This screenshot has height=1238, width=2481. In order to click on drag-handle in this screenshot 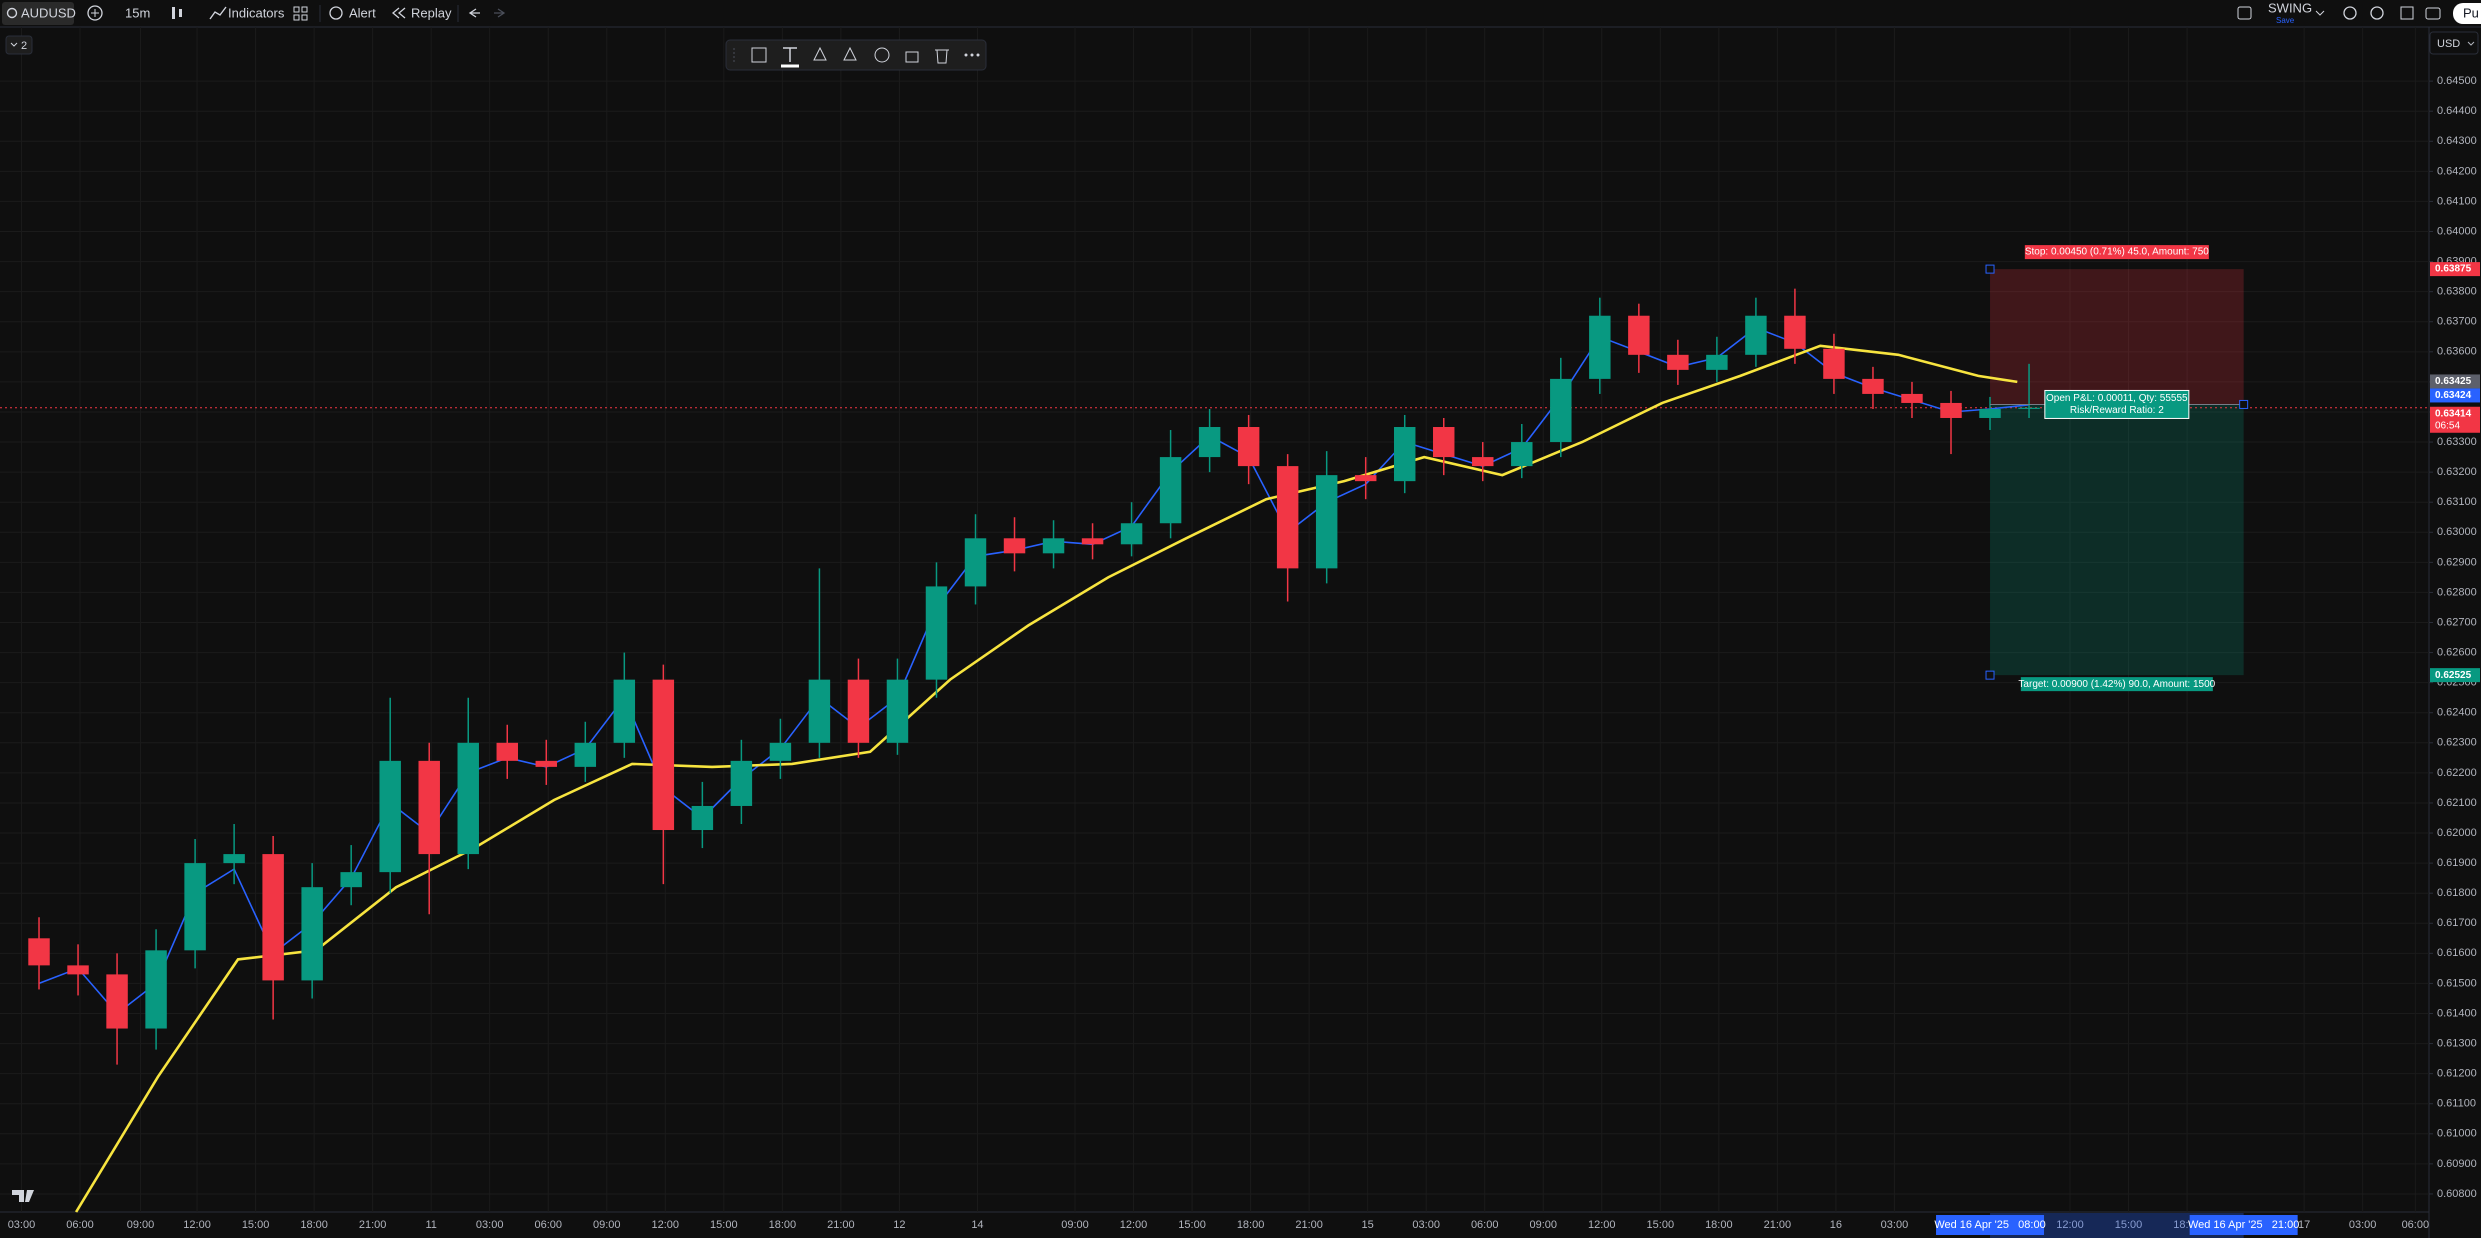, I will do `click(1990, 269)`.